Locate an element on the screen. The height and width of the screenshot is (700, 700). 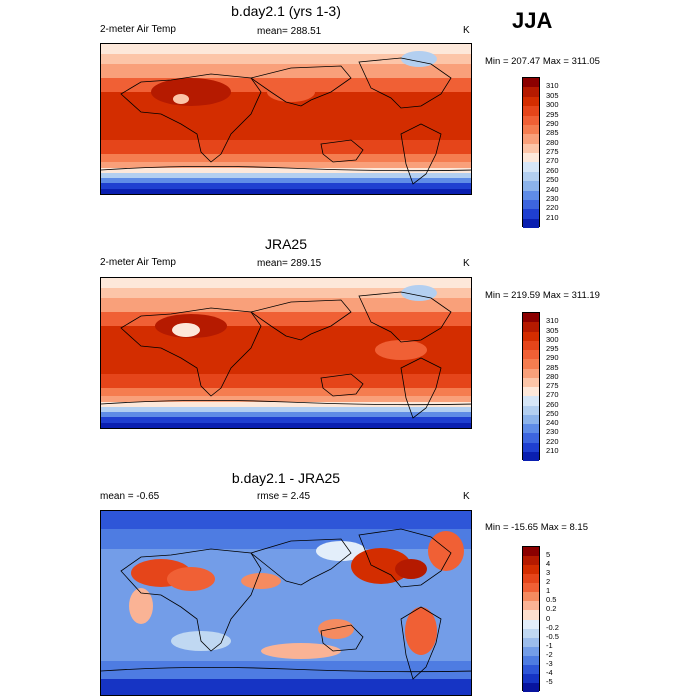
map-difference-temperature is located at coordinates (286, 603).